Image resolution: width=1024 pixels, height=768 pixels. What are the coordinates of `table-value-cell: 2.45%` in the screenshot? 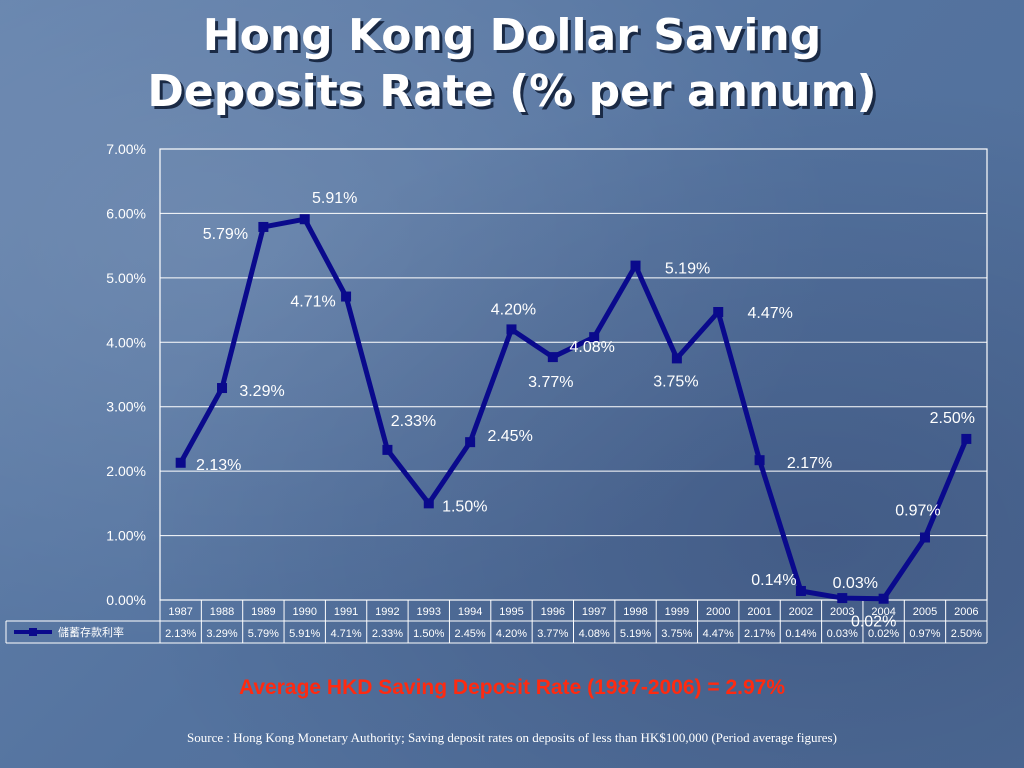 It's located at (470, 634).